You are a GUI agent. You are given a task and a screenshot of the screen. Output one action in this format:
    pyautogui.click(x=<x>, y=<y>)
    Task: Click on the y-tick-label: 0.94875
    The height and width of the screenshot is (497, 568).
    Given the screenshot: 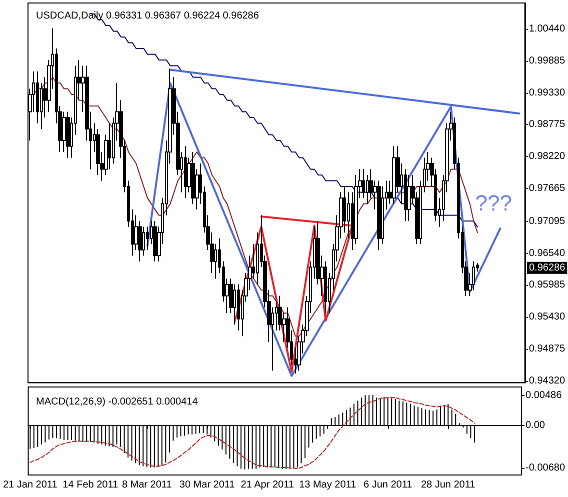 What is the action you would take?
    pyautogui.click(x=547, y=349)
    